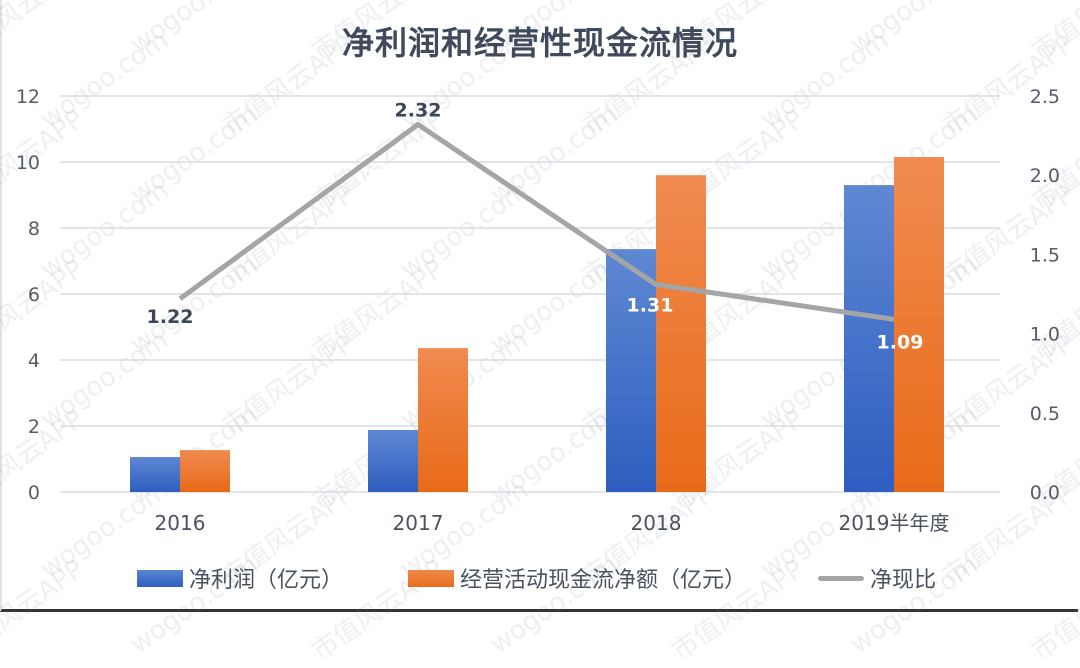  Describe the element at coordinates (1045, 414) in the screenshot. I see `right-axis-tick: 0.5` at that location.